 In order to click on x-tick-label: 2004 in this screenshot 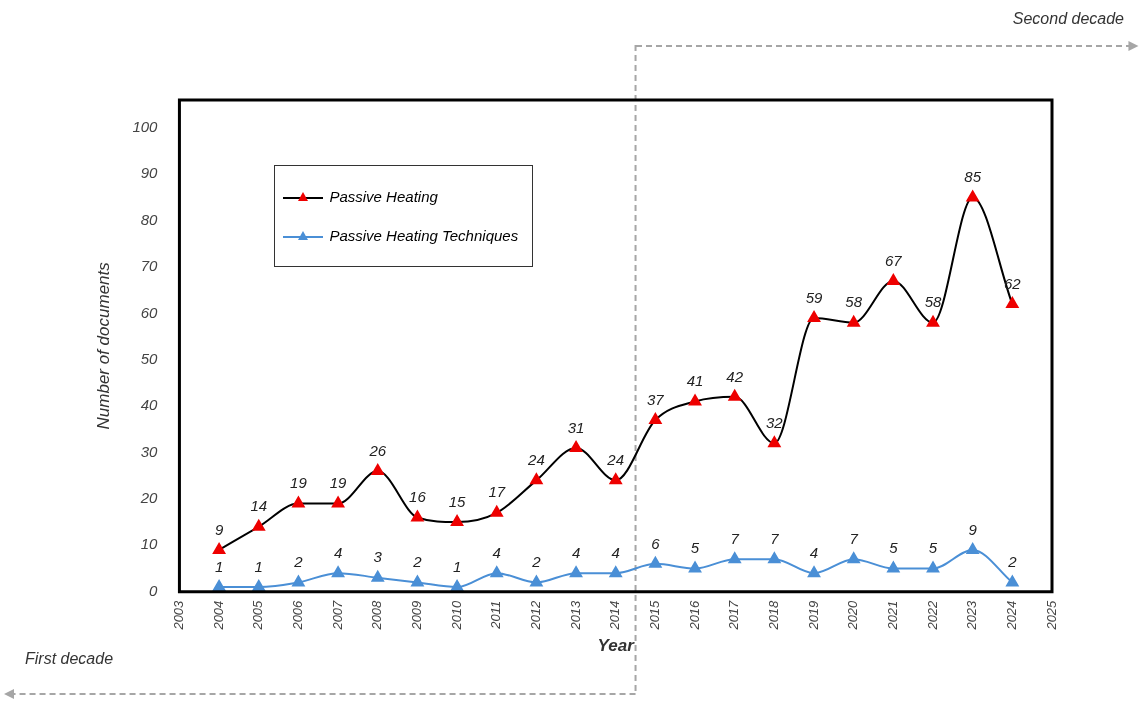, I will do `click(218, 615)`.